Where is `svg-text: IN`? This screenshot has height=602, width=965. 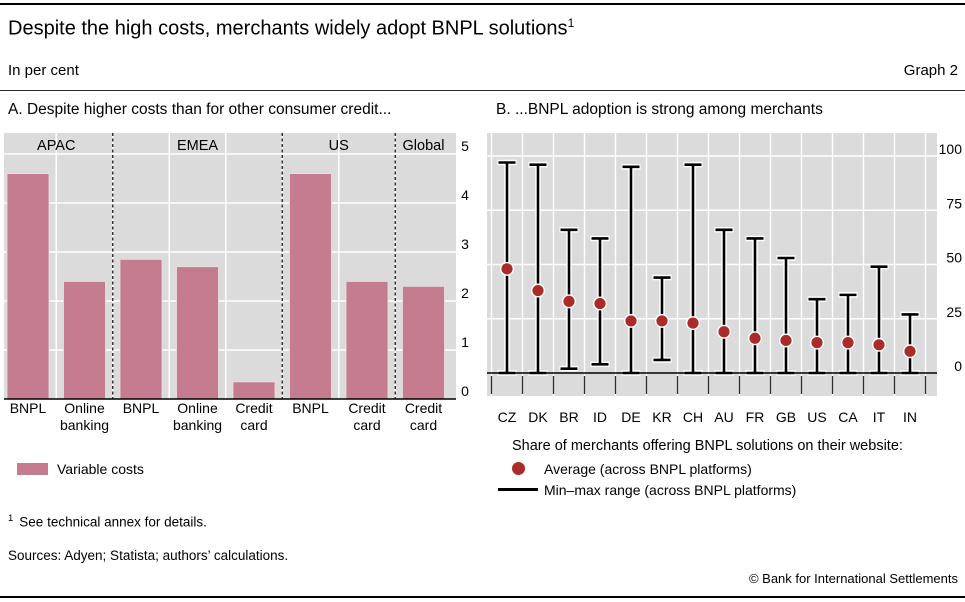 svg-text: IN is located at coordinates (910, 417).